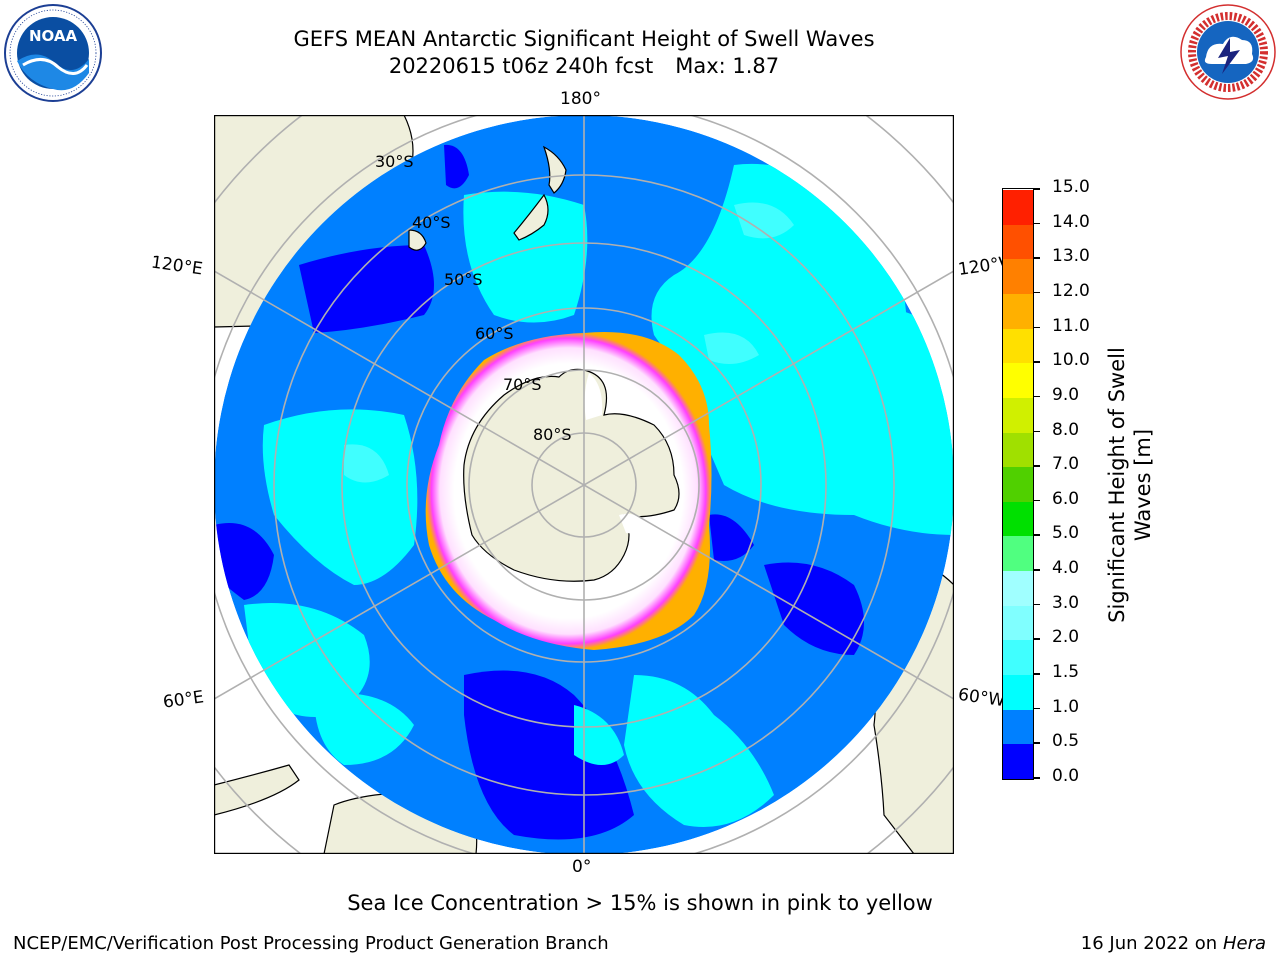 Image resolution: width=1280 pixels, height=960 pixels. What do you see at coordinates (1071, 256) in the screenshot?
I see `colorbar-tick-label: 13.0` at bounding box center [1071, 256].